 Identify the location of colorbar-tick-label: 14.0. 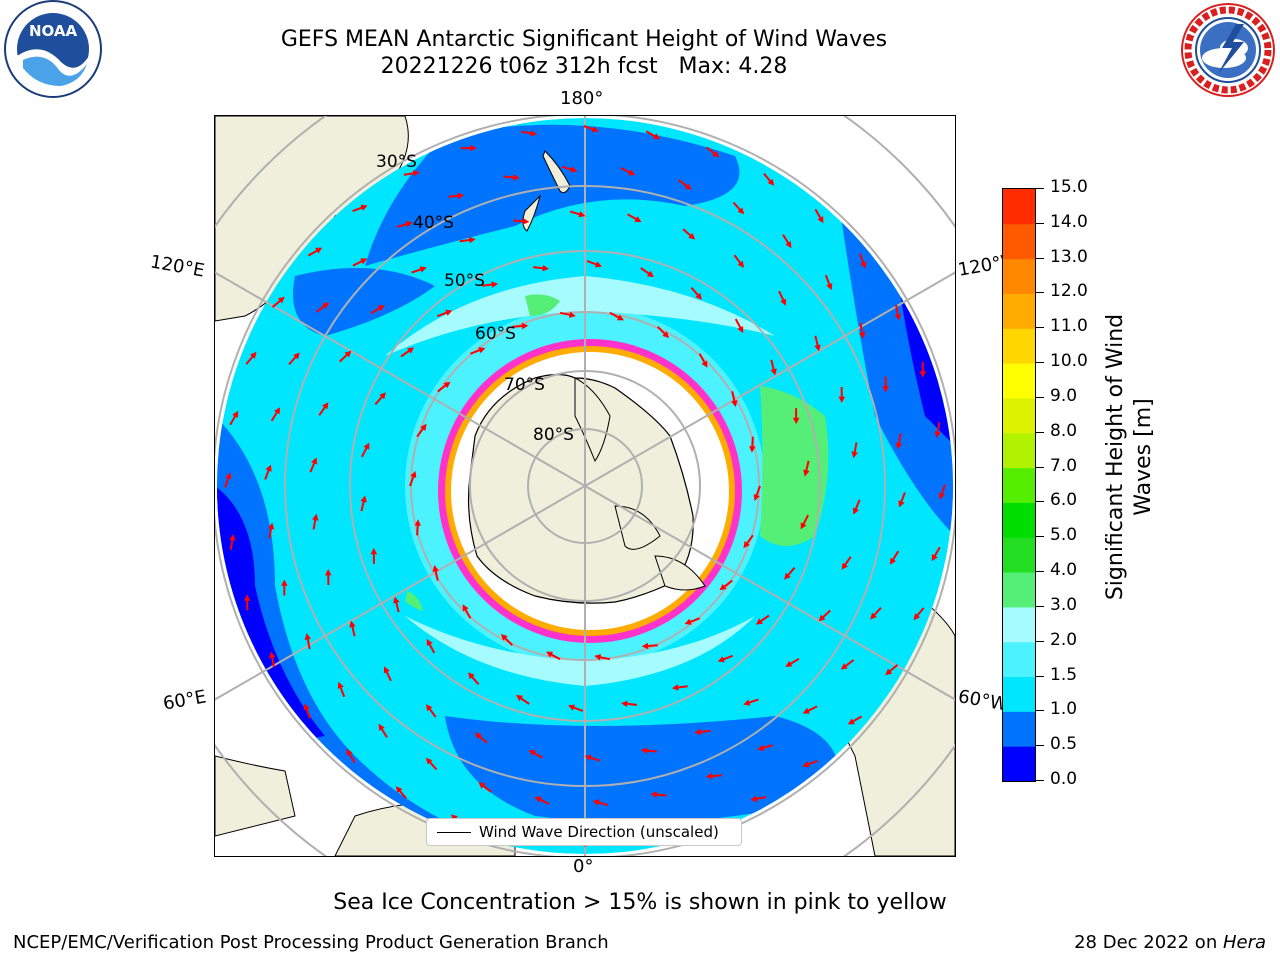
(1069, 221).